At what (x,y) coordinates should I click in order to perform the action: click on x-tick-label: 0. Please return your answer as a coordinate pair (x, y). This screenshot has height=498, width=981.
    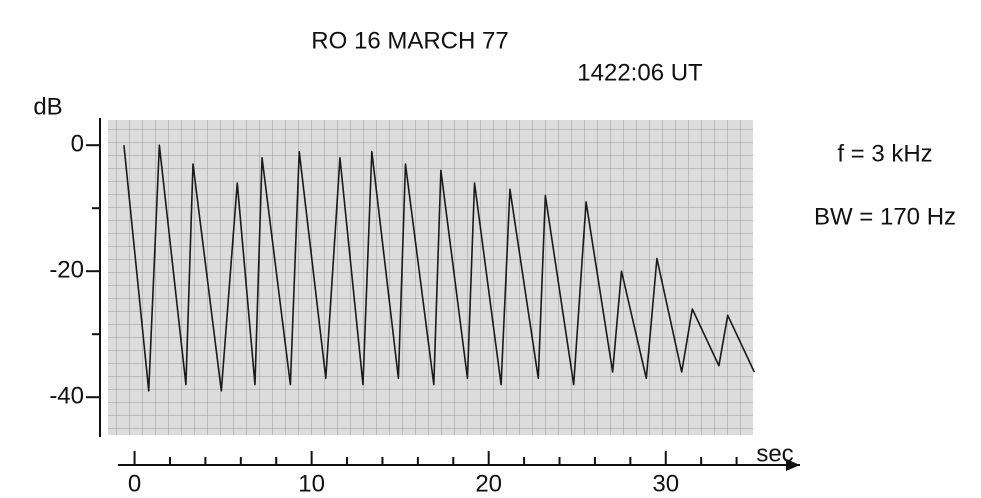
    Looking at the image, I should click on (134, 483).